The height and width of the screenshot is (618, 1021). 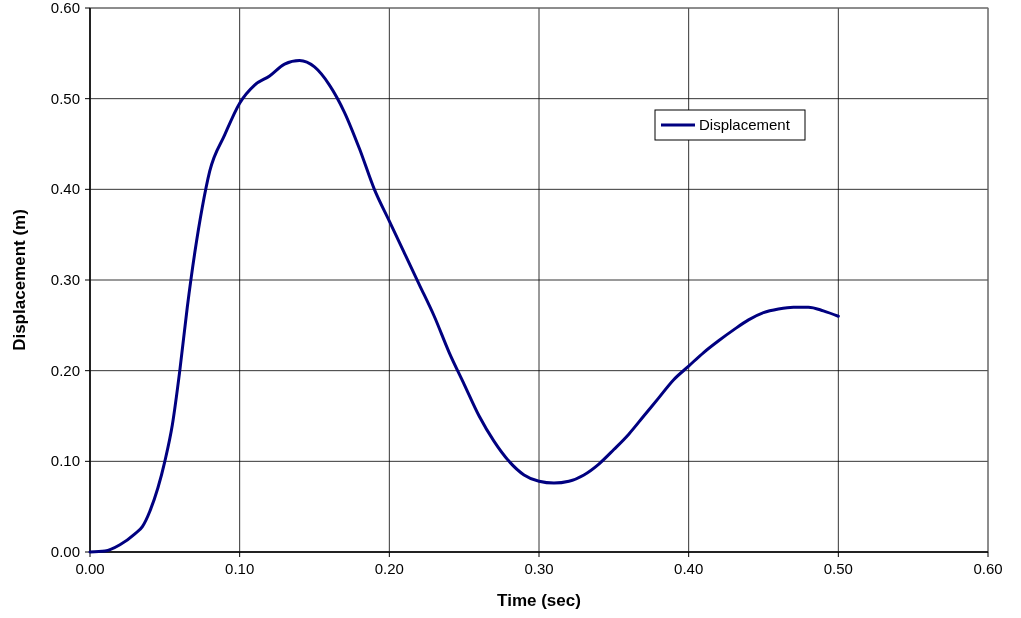 What do you see at coordinates (988, 568) in the screenshot?
I see `x-tick-label: 0.60` at bounding box center [988, 568].